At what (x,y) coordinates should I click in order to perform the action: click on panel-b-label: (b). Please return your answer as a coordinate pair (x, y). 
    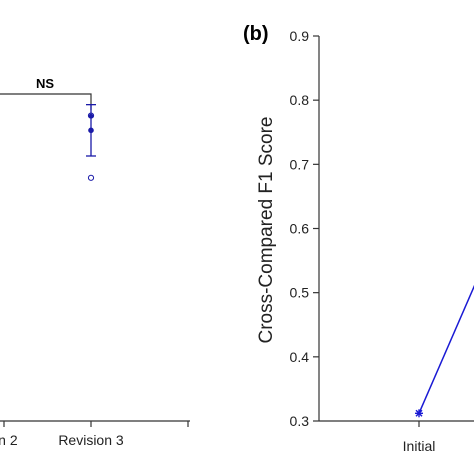
    Looking at the image, I should click on (256, 34).